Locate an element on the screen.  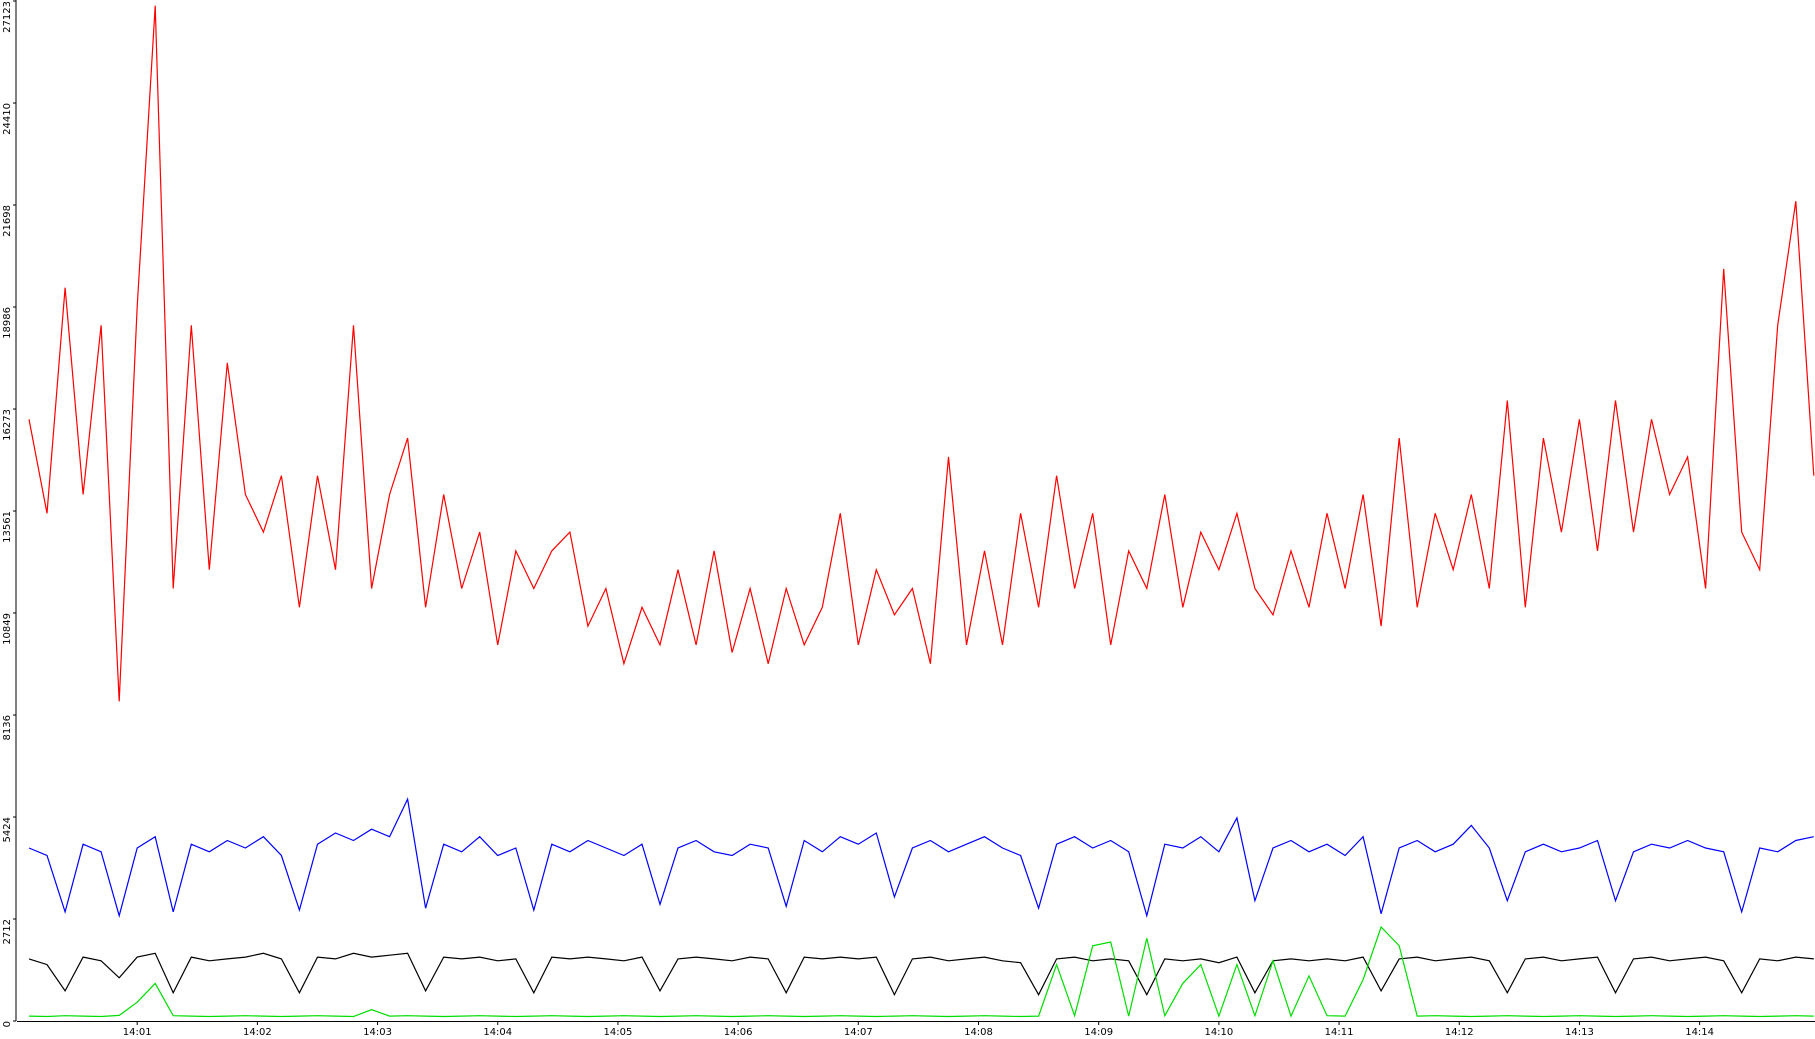
x-tick-label: 14:06 is located at coordinates (738, 1032).